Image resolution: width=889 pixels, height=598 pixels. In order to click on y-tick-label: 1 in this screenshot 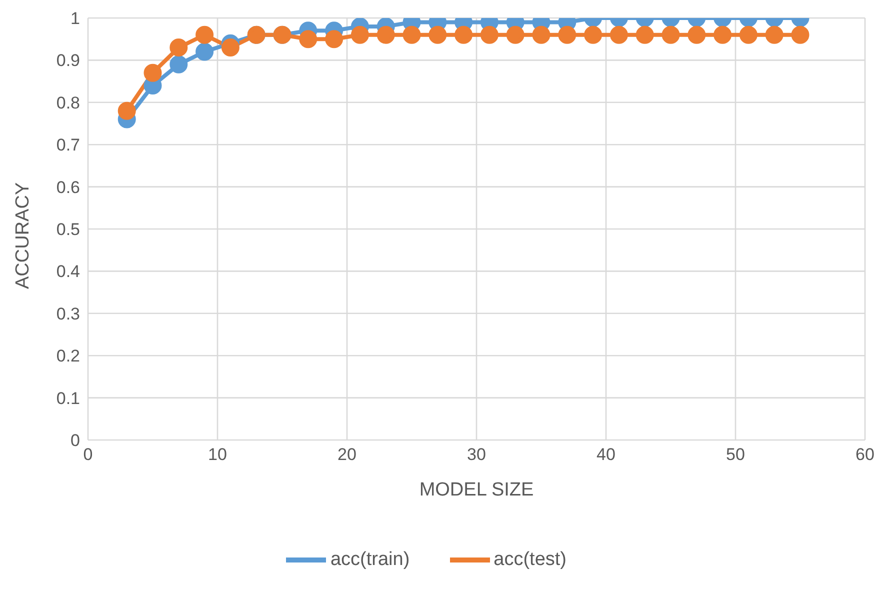, I will do `click(75, 18)`.